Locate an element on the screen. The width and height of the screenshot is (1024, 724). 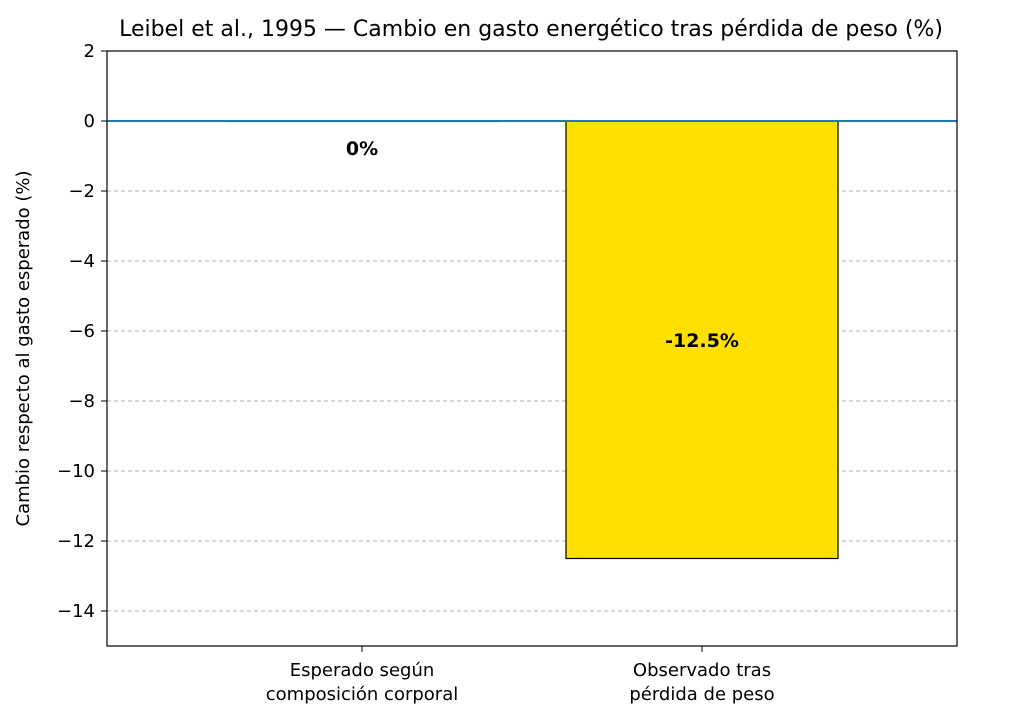
value-labels-layer: 0% -12.5% is located at coordinates (542, 245).